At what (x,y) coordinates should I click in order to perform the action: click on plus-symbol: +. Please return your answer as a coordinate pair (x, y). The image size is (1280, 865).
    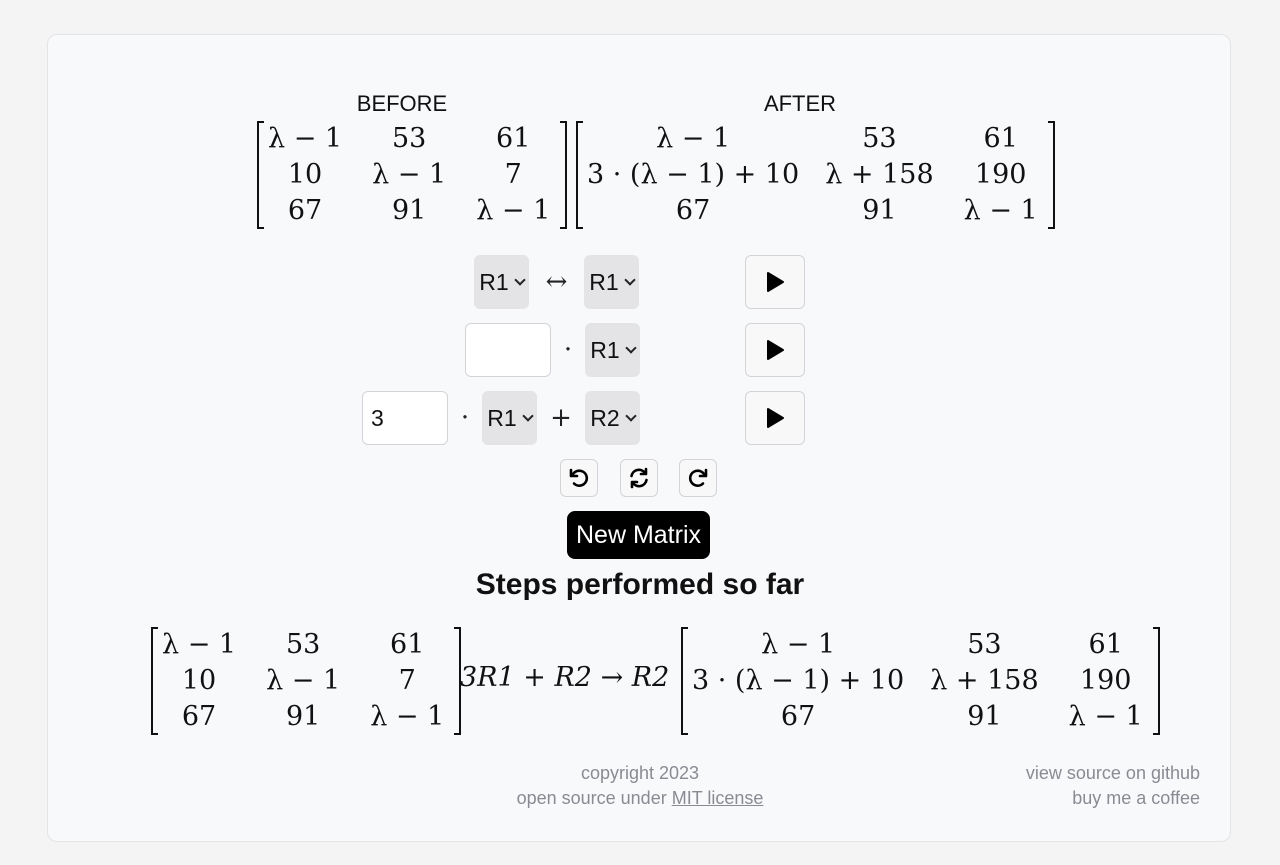
    Looking at the image, I should click on (561, 418).